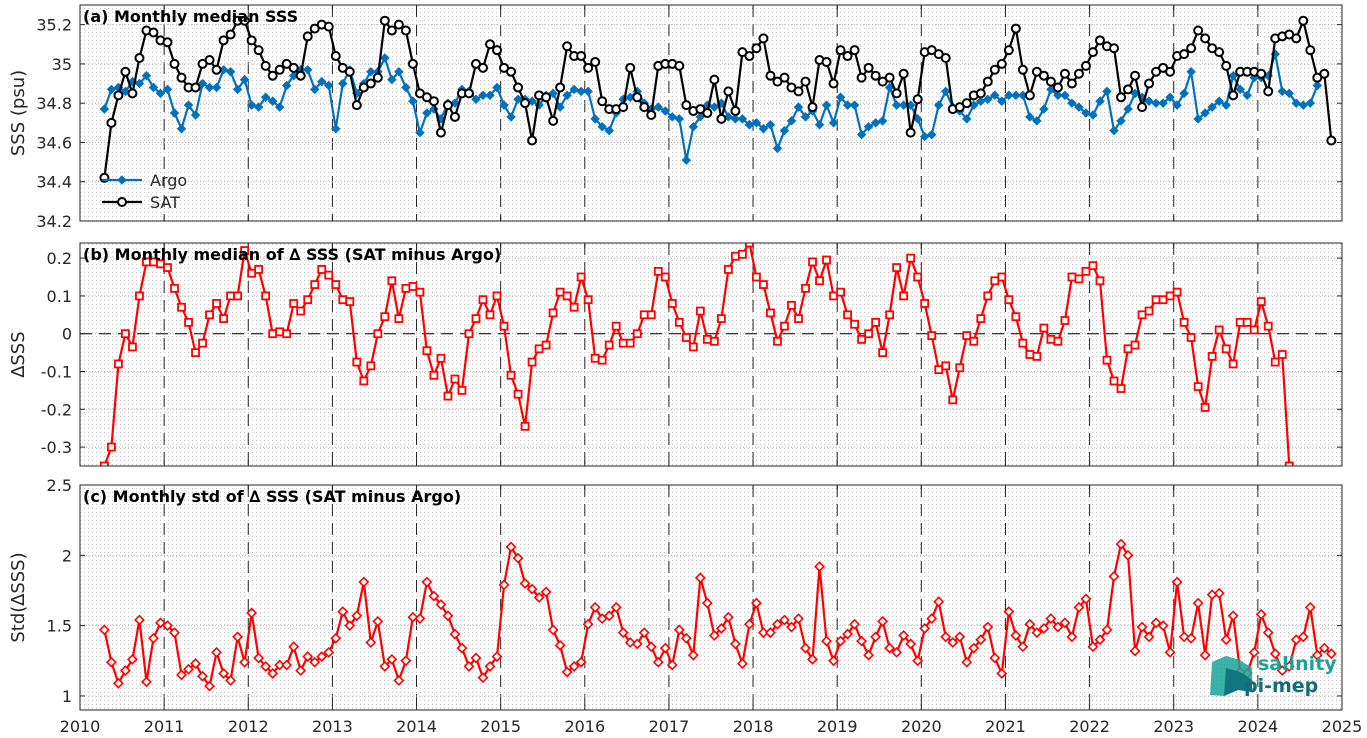 The width and height of the screenshot is (1367, 738). Describe the element at coordinates (54, 142) in the screenshot. I see `y-tick-label: 34.6` at that location.